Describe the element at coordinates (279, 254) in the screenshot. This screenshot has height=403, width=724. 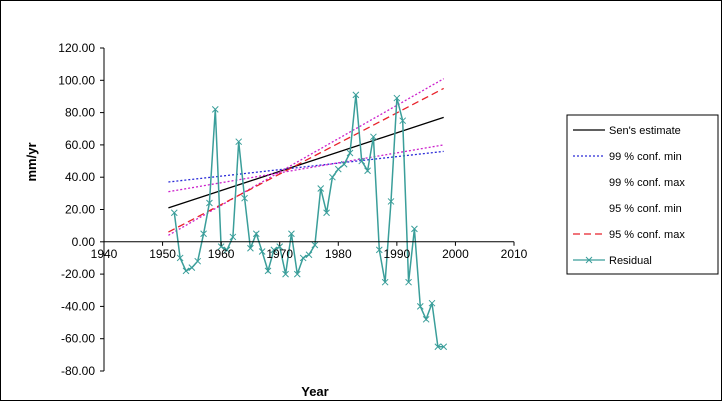
I see `x-tick-label: 1970` at that location.